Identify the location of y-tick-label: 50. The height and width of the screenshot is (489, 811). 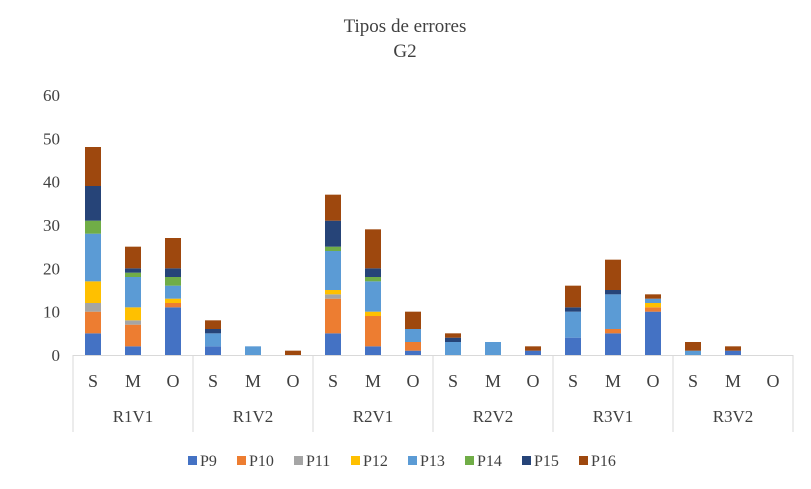
(51, 138).